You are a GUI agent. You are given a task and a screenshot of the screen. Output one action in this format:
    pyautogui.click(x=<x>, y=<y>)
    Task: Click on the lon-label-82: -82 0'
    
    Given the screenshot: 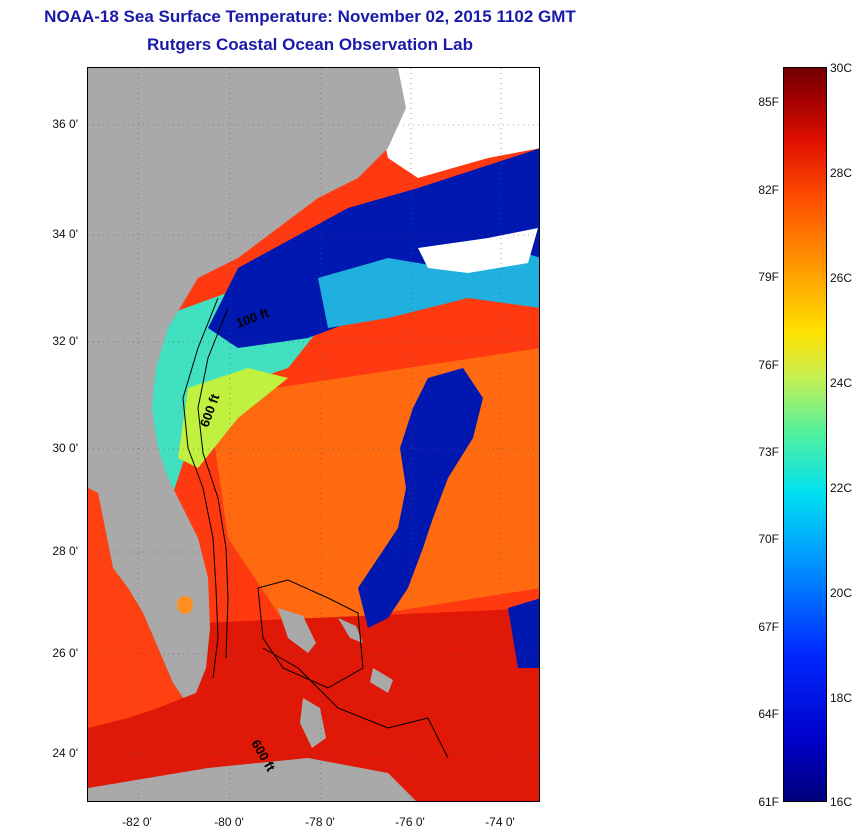 What is the action you would take?
    pyautogui.click(x=137, y=822)
    